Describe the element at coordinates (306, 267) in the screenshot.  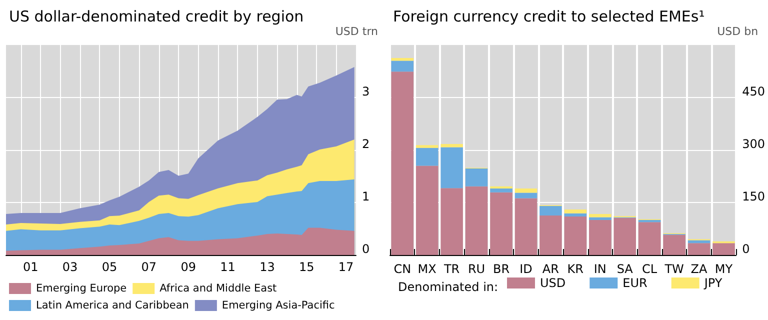
I see `x-tick-label: 15` at that location.